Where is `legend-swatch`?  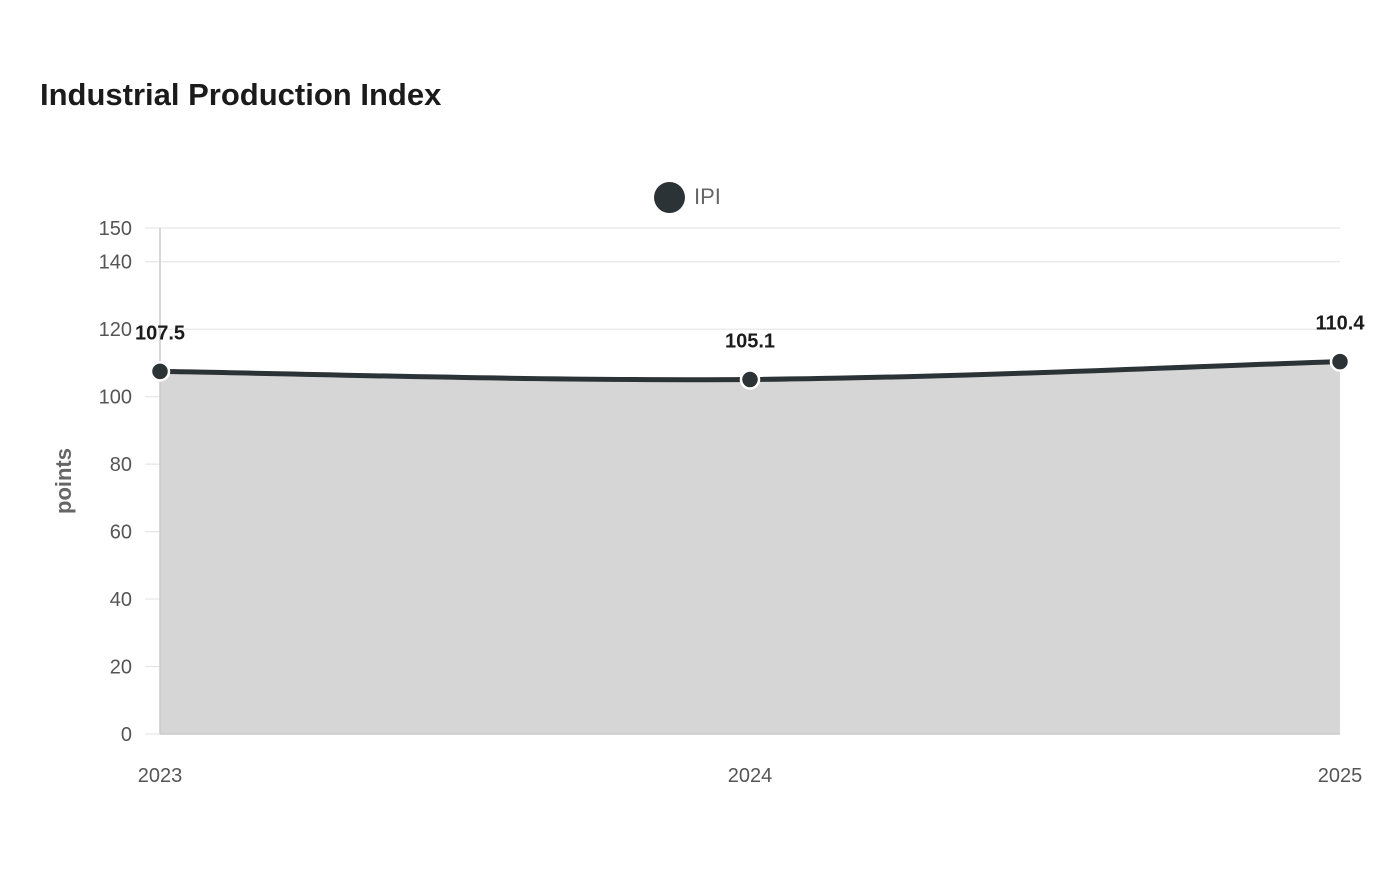
legend-swatch is located at coordinates (669, 197).